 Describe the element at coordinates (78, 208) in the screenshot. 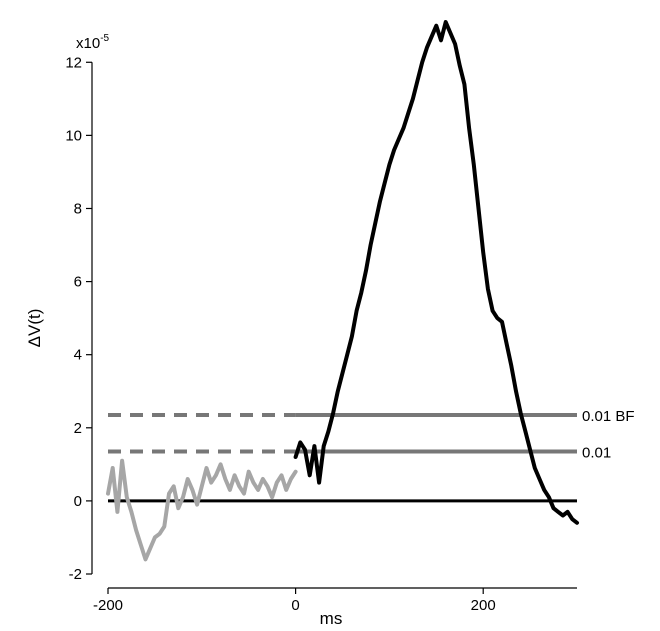

I see `y-tick-label: 8` at that location.